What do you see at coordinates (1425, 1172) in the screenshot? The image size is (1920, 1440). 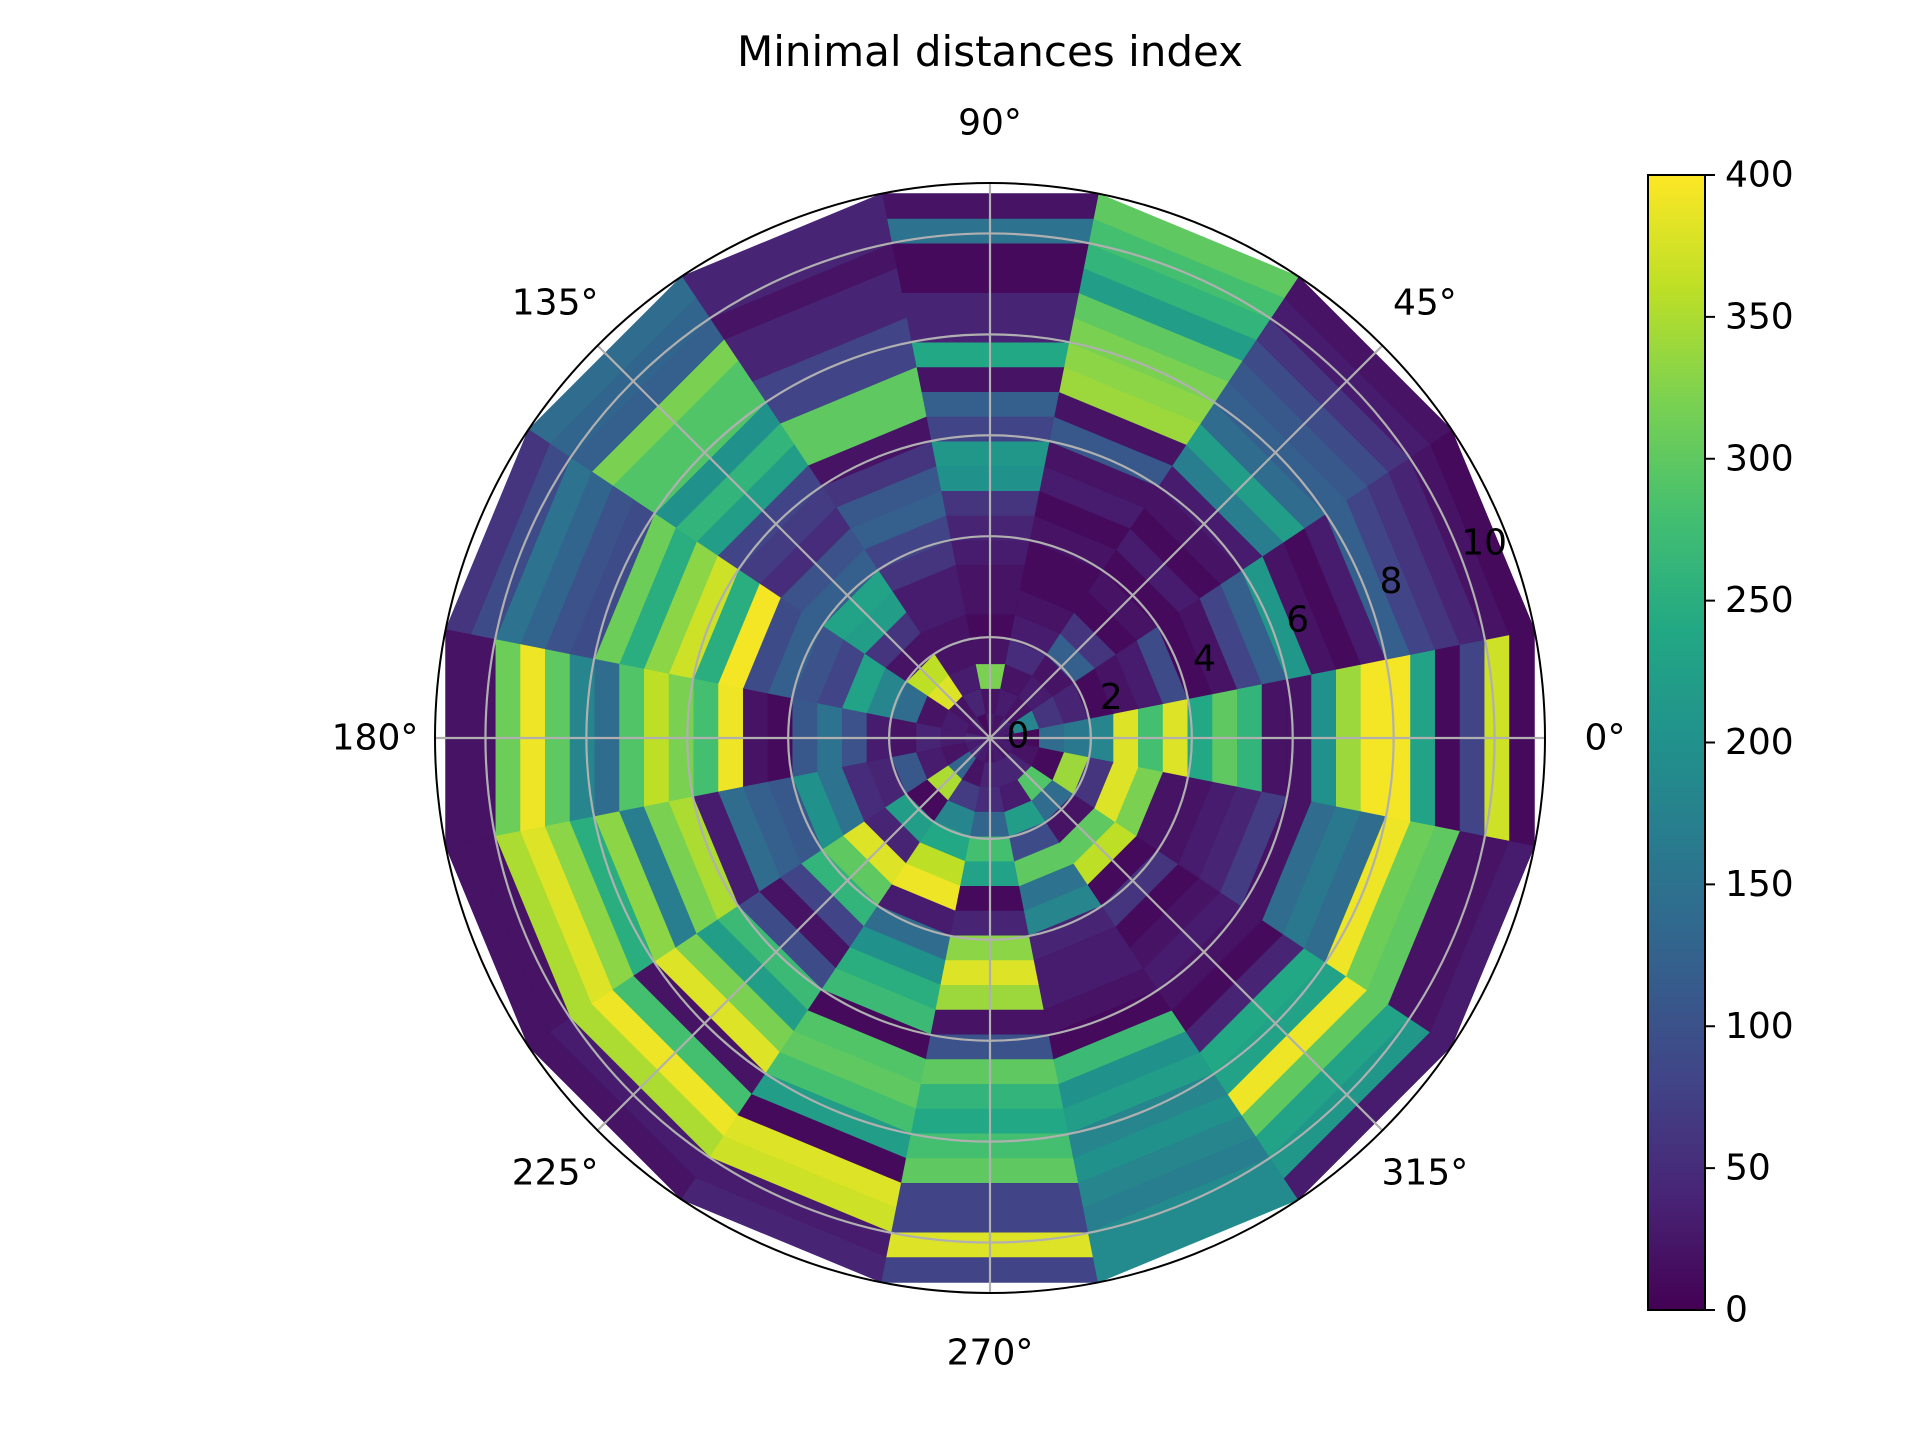 I see `theta-tick-label: 315°` at bounding box center [1425, 1172].